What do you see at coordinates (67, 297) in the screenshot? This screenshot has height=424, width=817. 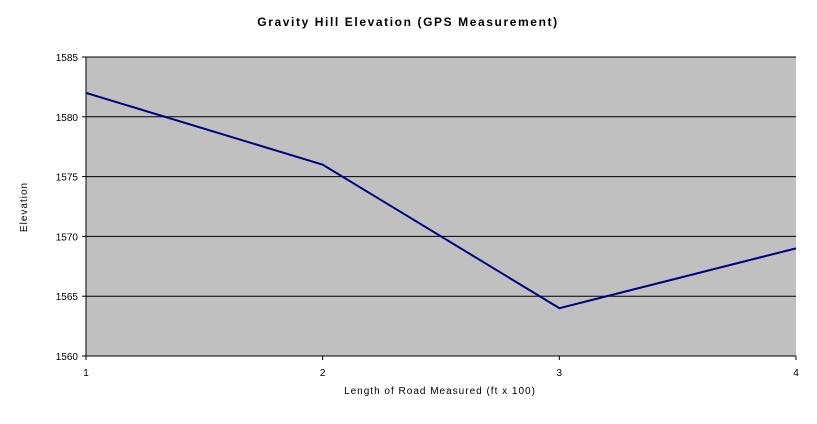 I see `y-tick-label: 1565` at bounding box center [67, 297].